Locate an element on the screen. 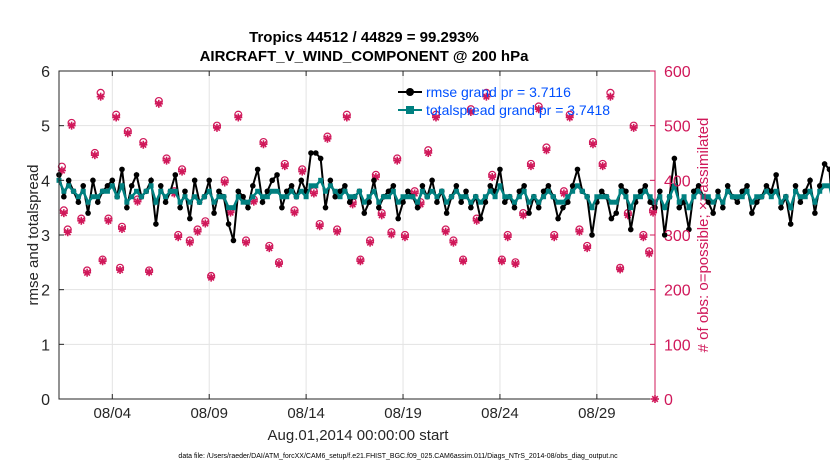  legend-rmse-label: rmse grand pr = 3.7116 is located at coordinates (498, 92).